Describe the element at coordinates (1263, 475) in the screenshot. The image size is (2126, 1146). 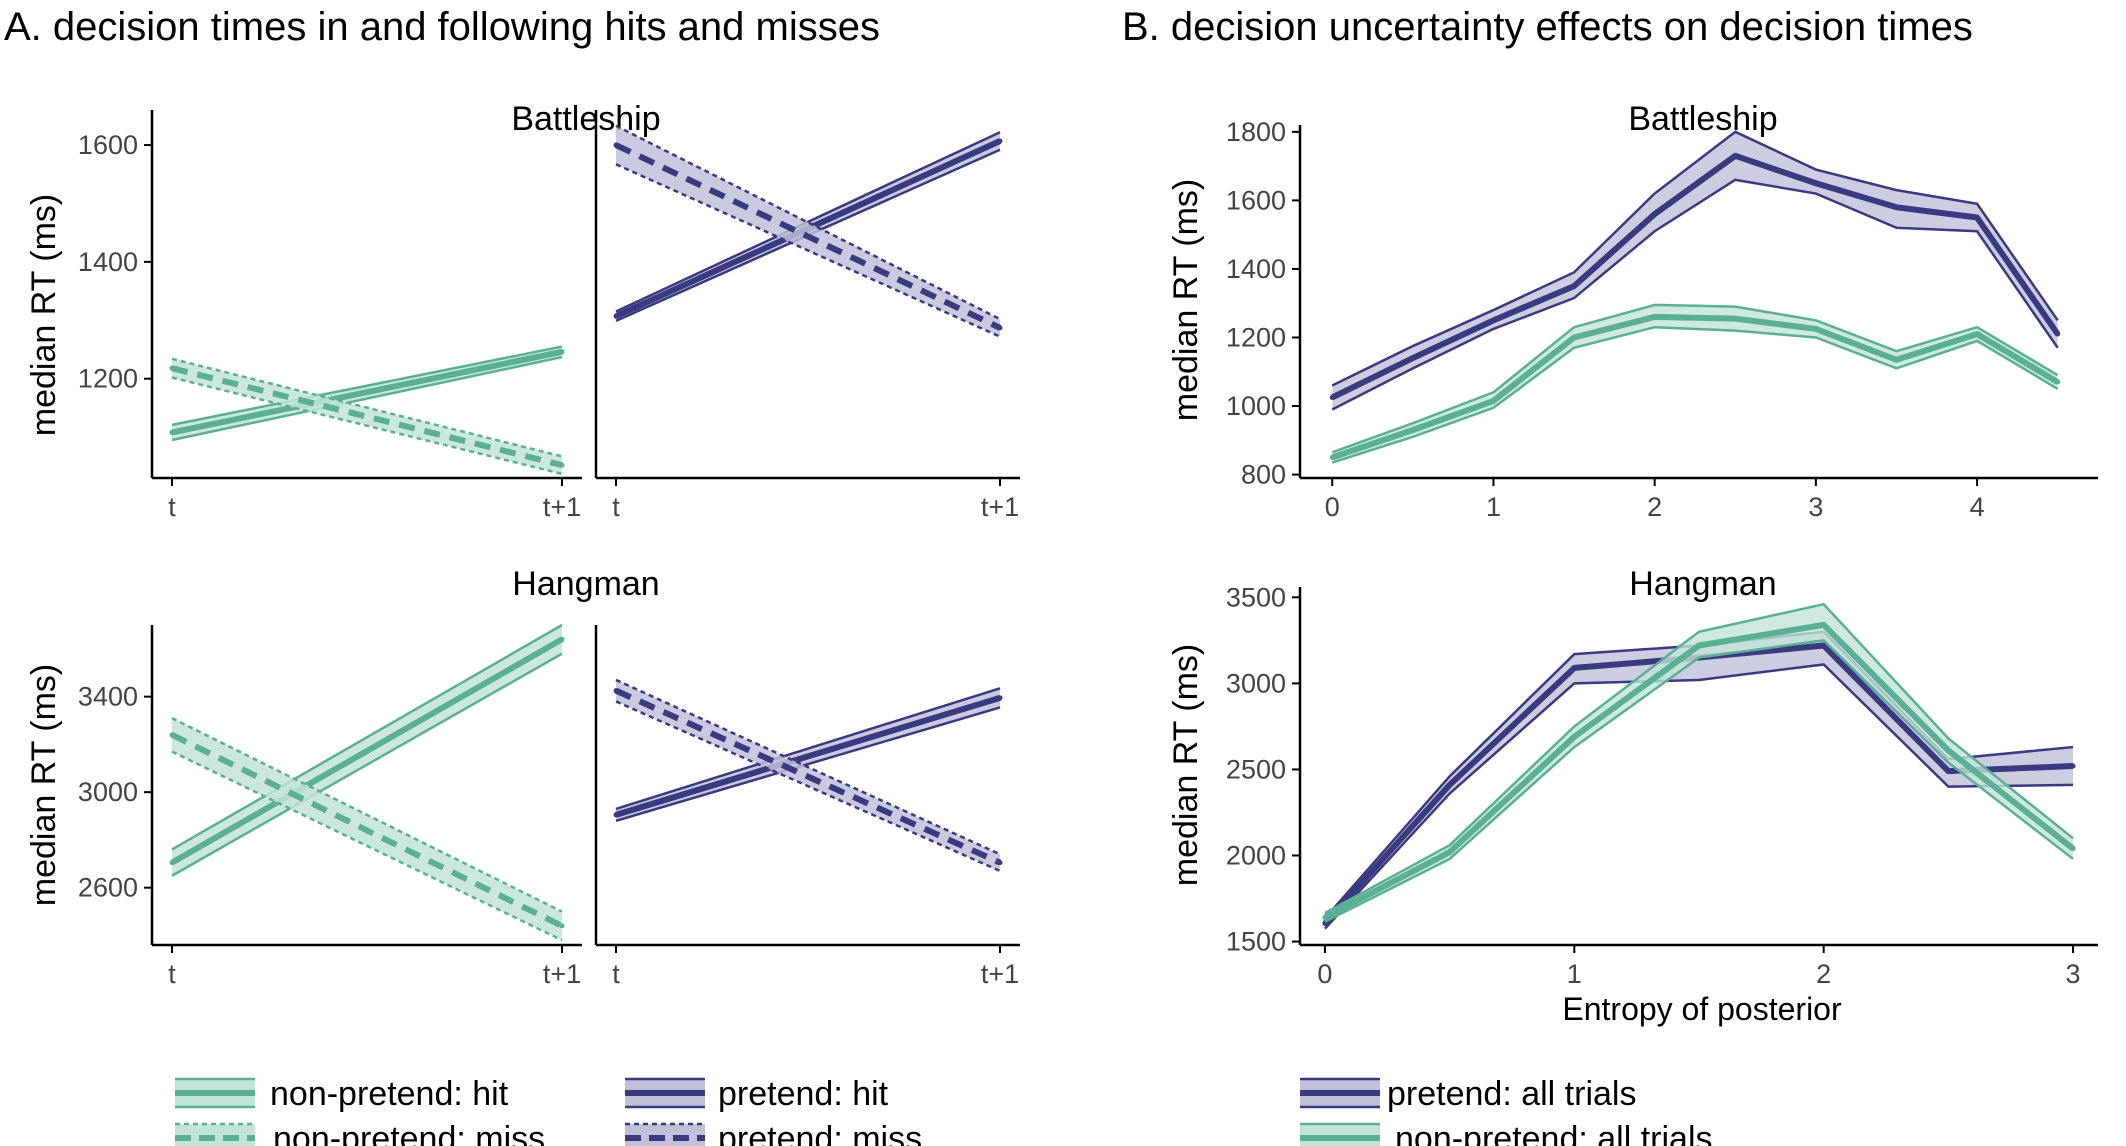
I see `y-tick-label: 800` at that location.